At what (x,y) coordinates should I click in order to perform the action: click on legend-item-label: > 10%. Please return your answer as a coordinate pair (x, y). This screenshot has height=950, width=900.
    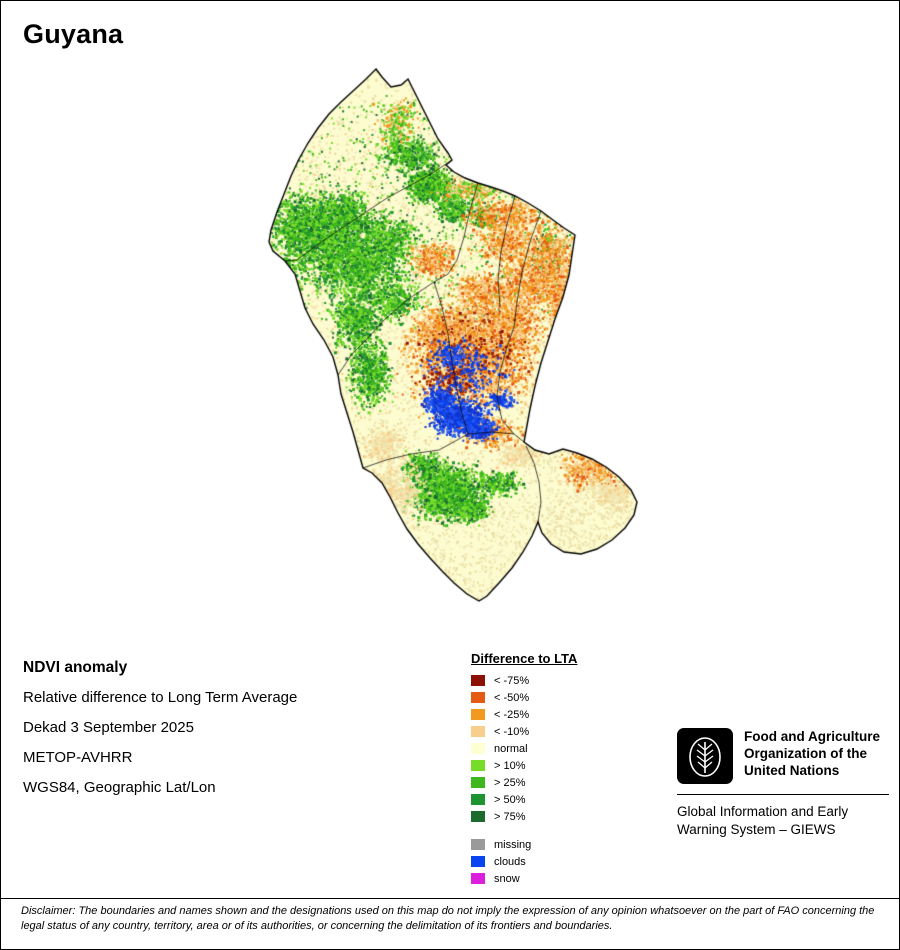
    Looking at the image, I should click on (510, 765).